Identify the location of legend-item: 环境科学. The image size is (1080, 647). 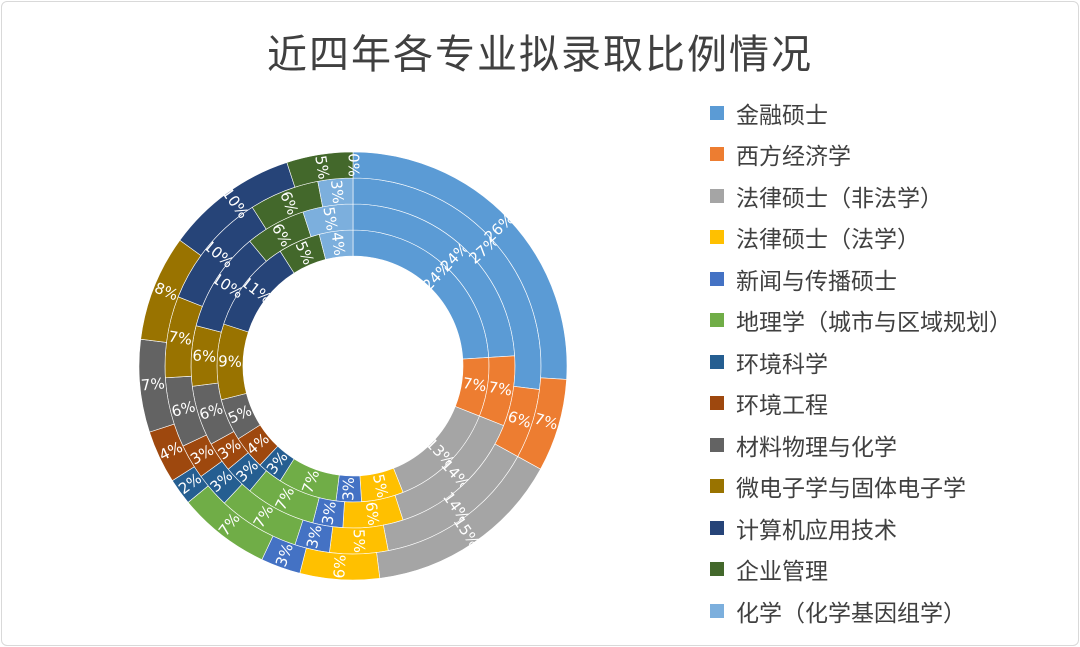
(861, 362).